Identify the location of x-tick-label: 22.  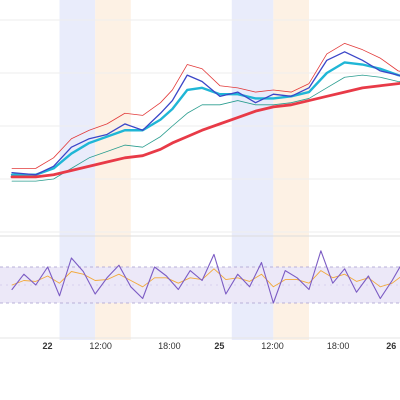
(47, 346).